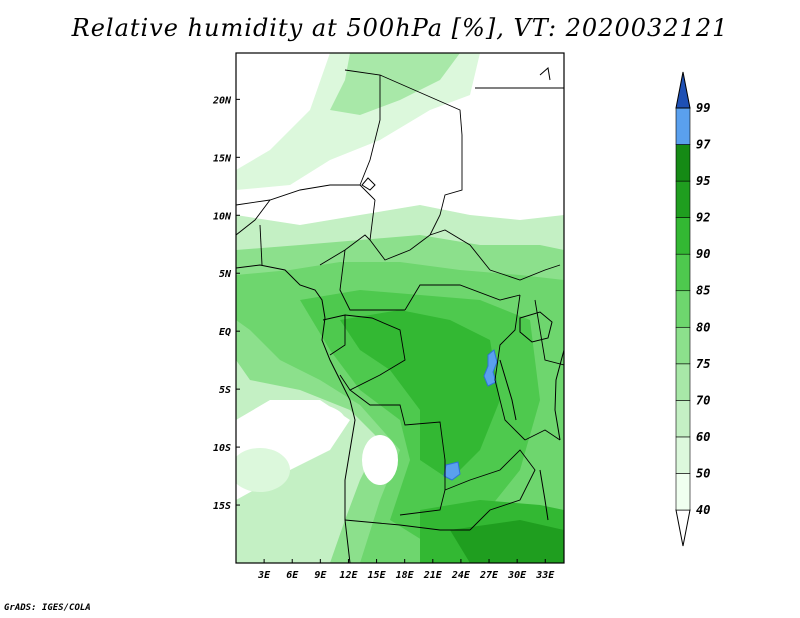 The image size is (800, 618). I want to click on longitude-axis: 3E 6E 9E 12E 15E 18E 21E 24E 27E 30E 33E, so click(406, 570).